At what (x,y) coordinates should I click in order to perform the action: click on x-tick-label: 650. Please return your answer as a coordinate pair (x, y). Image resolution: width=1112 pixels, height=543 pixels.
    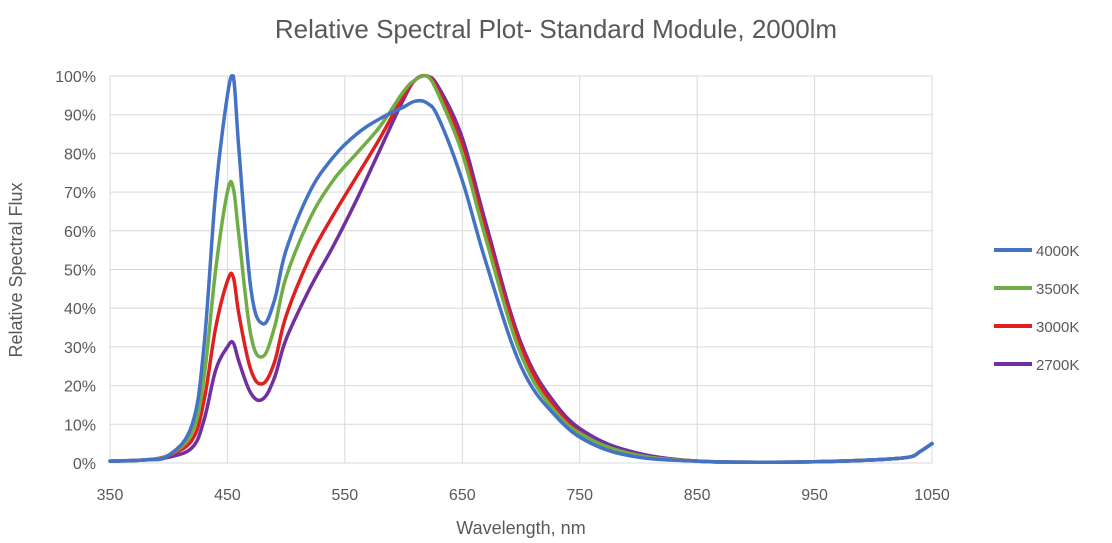
    Looking at the image, I should click on (462, 495).